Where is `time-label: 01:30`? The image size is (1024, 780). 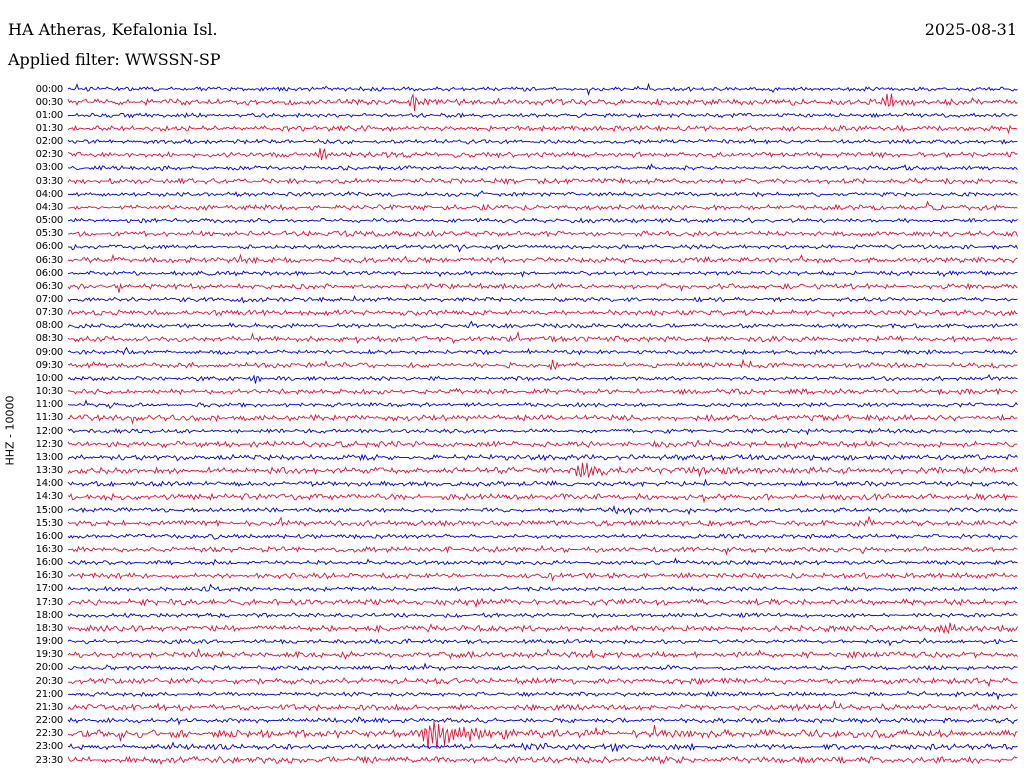 time-label: 01:30 is located at coordinates (49, 128).